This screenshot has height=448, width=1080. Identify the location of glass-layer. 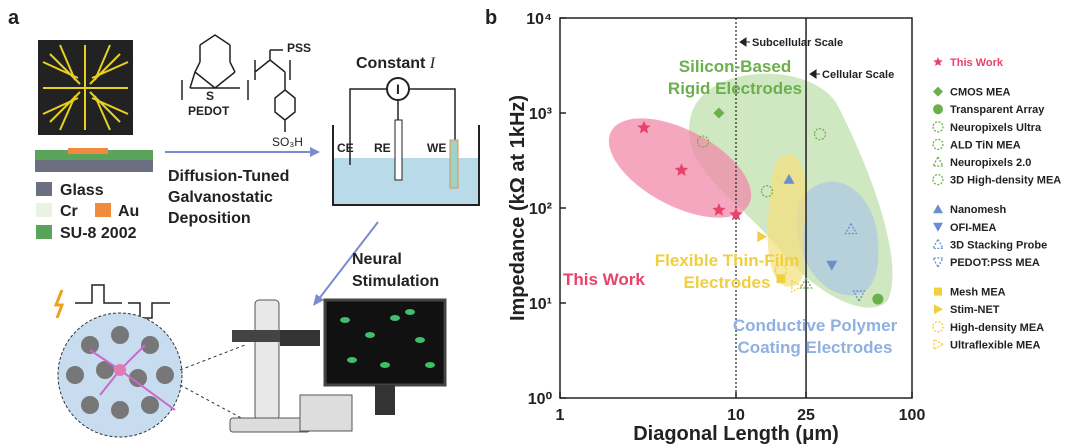
(94, 166).